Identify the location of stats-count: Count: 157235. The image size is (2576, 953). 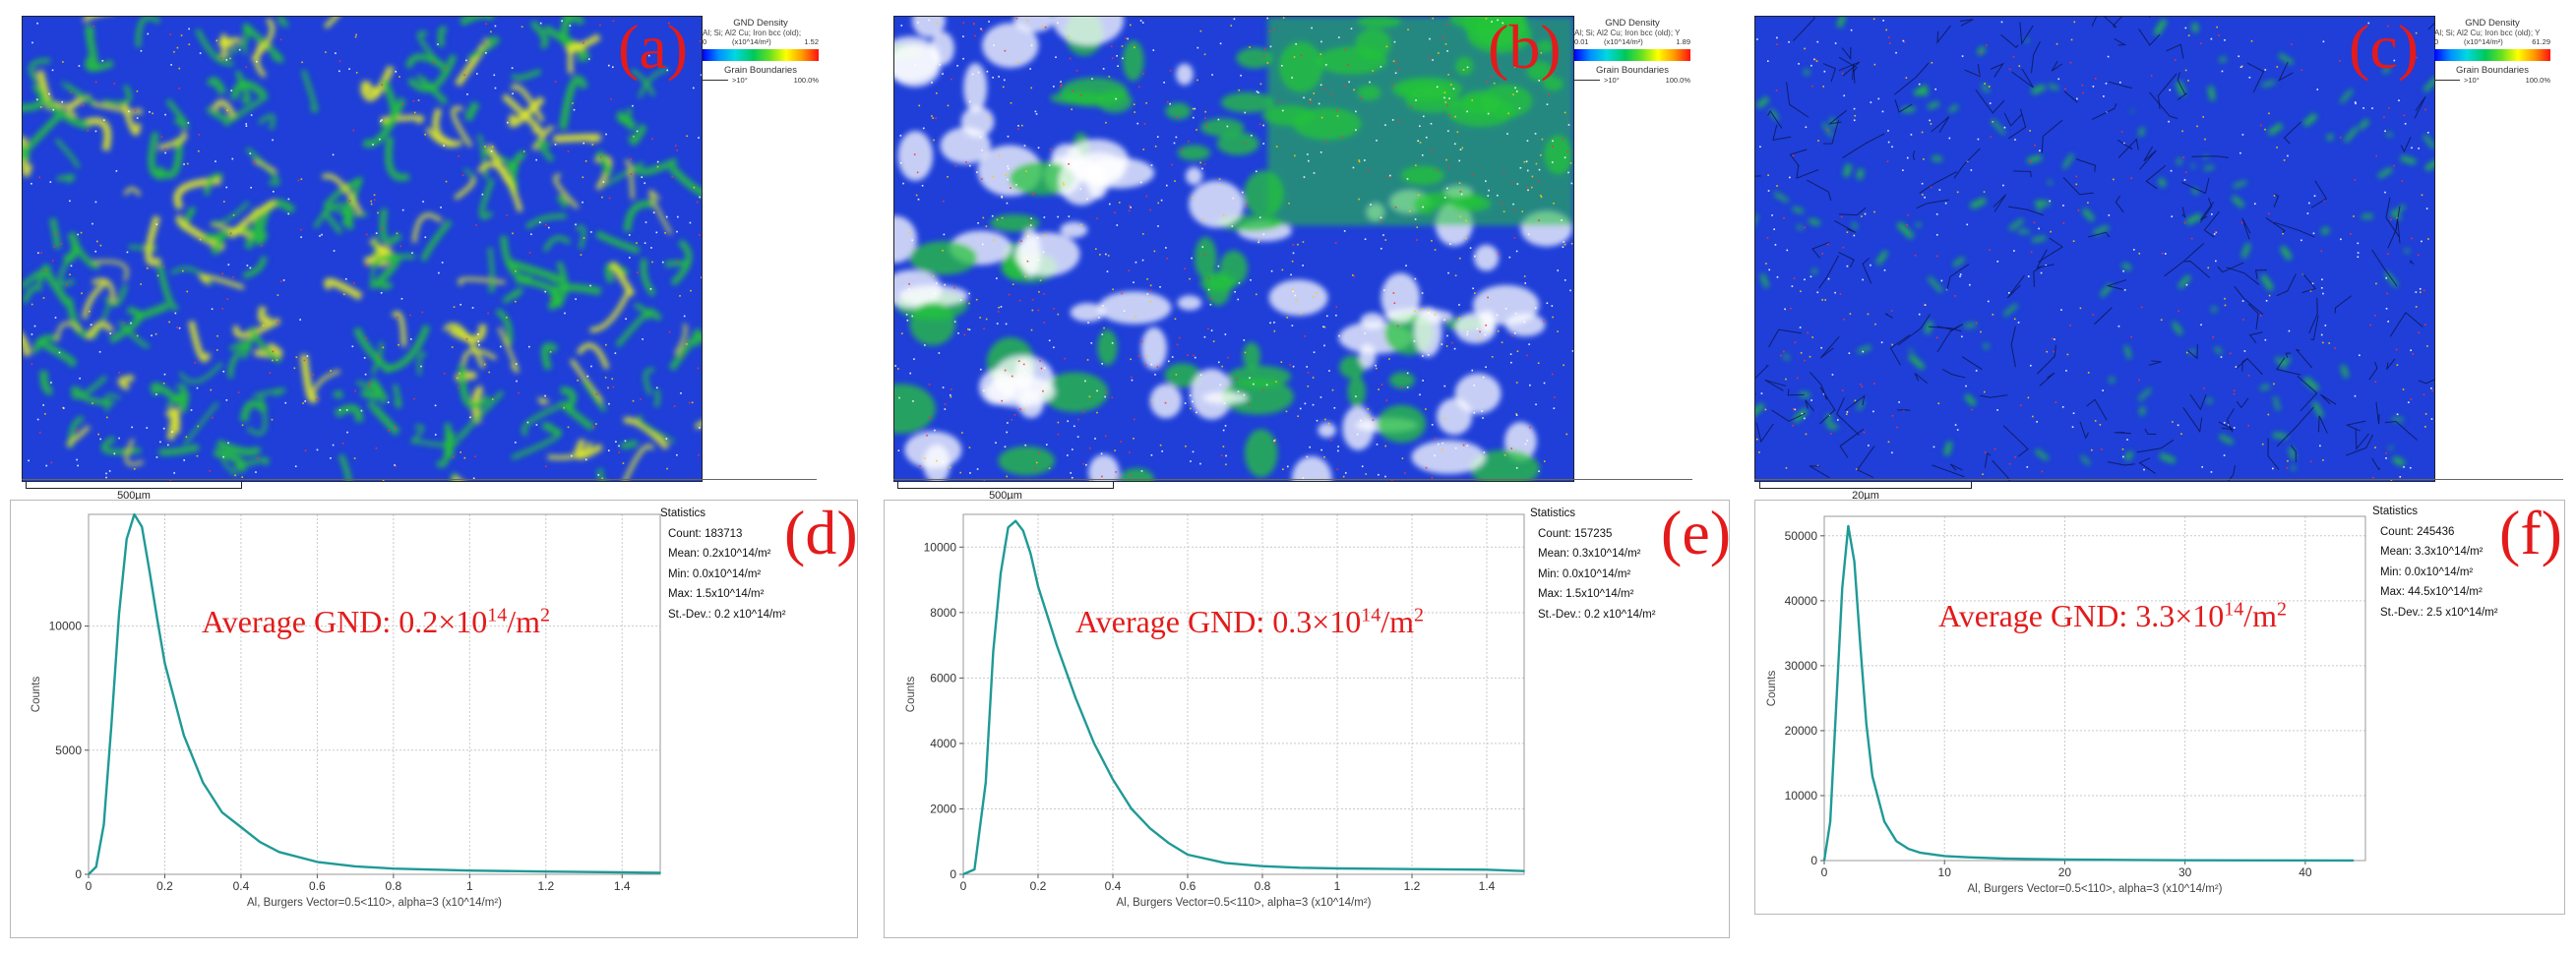
(1575, 533).